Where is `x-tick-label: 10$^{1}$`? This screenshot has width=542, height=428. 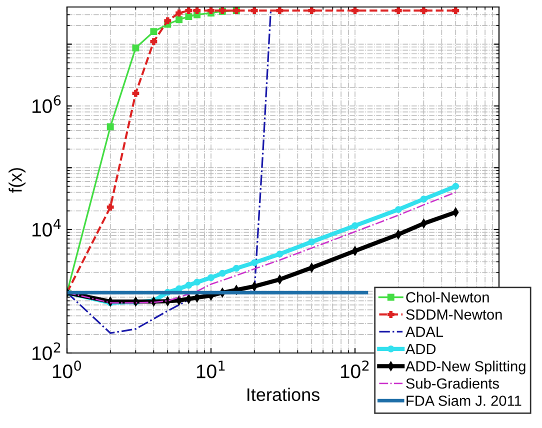
x-tick-label: 10$^{1}$ is located at coordinates (210, 369).